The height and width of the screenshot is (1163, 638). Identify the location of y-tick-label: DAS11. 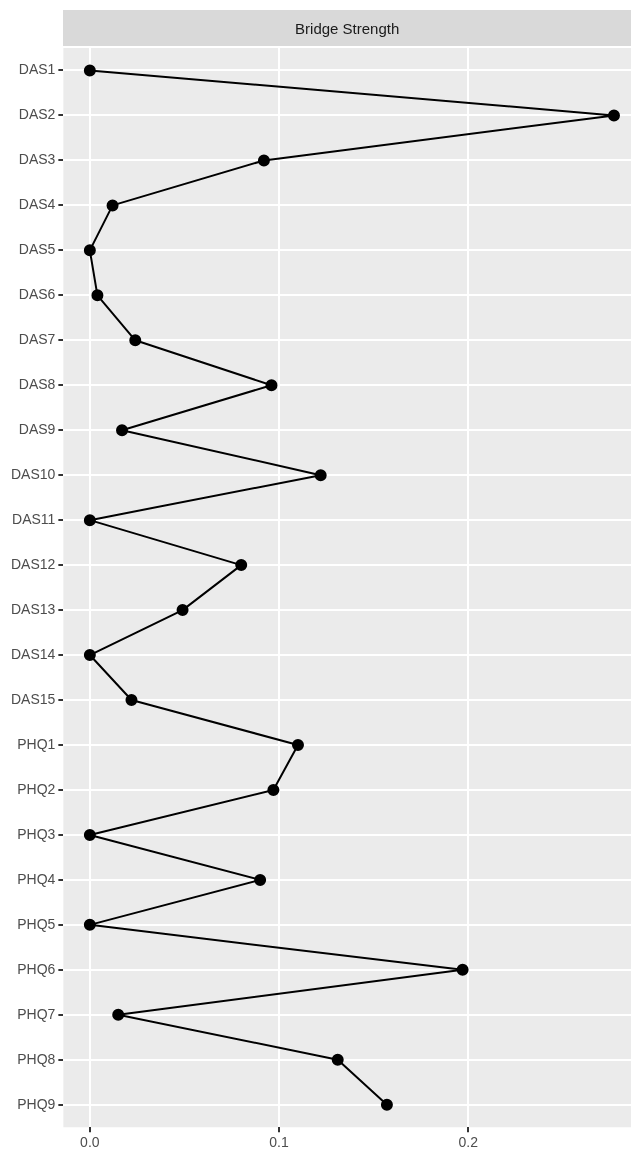
(34, 519).